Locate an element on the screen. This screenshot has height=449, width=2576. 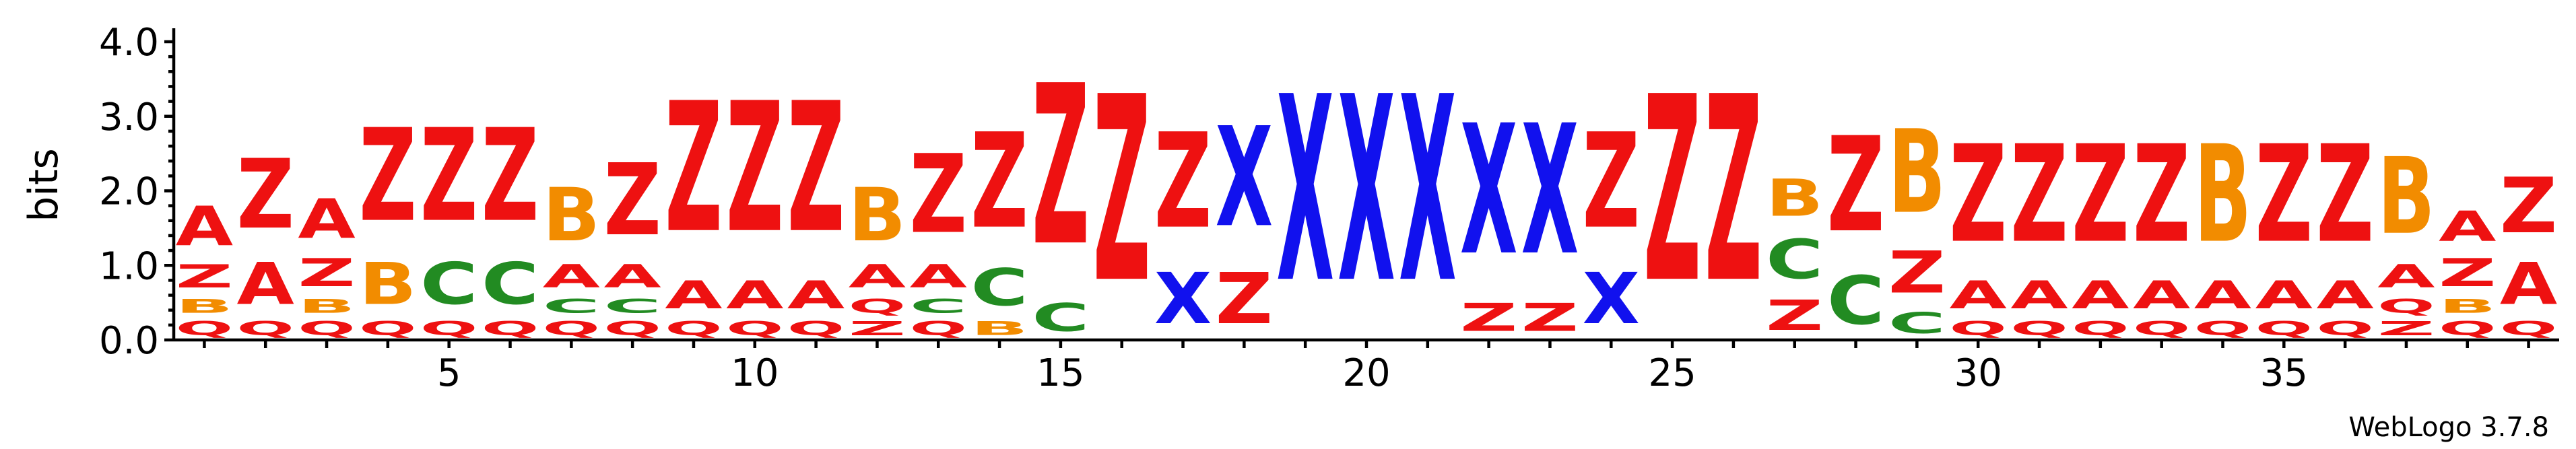
glyph-z-pos5: Z is located at coordinates (448, 177).